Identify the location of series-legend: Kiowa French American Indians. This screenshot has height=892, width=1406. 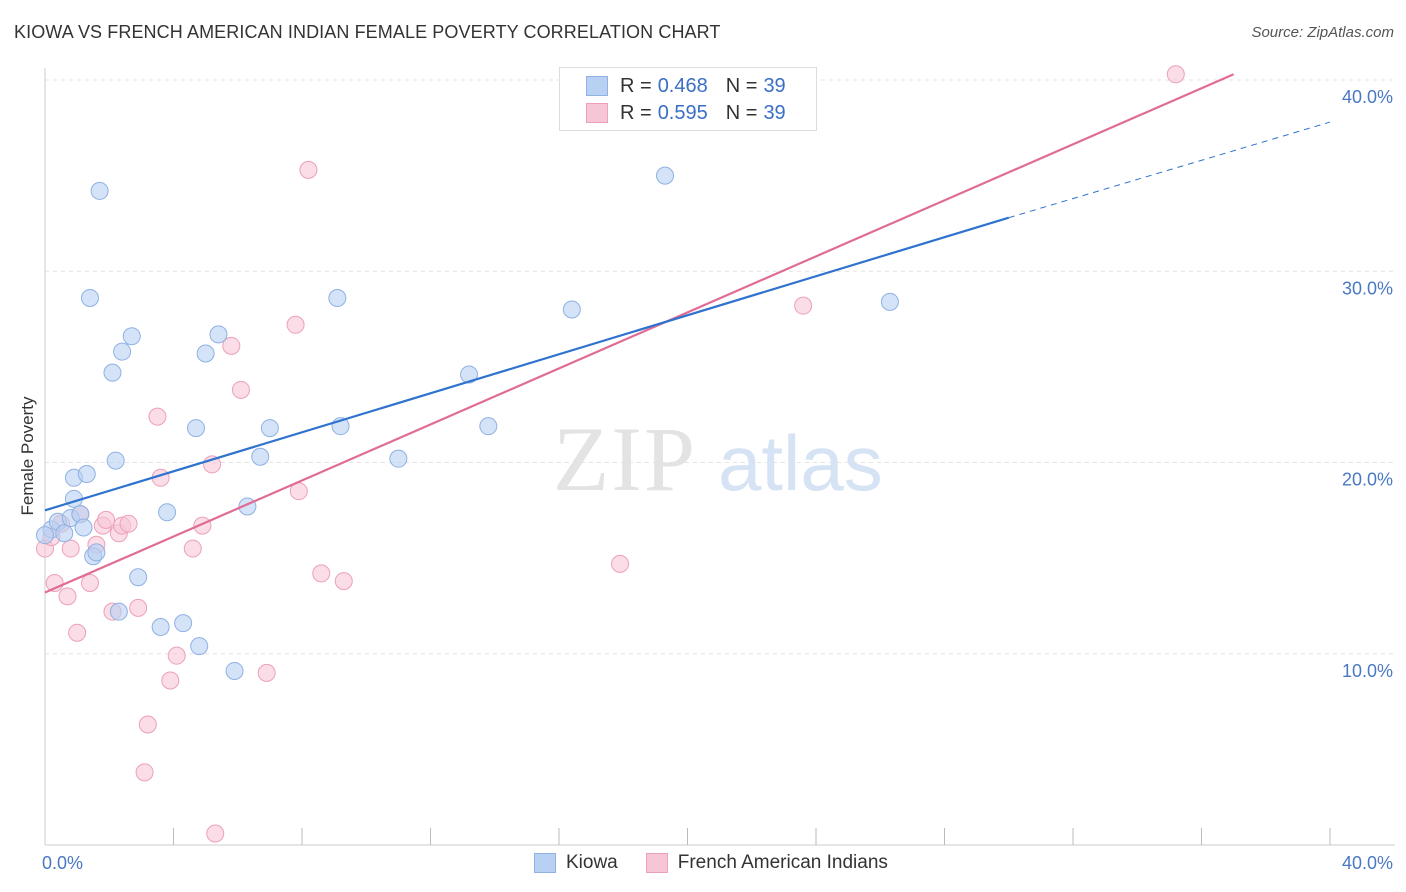
(725, 863).